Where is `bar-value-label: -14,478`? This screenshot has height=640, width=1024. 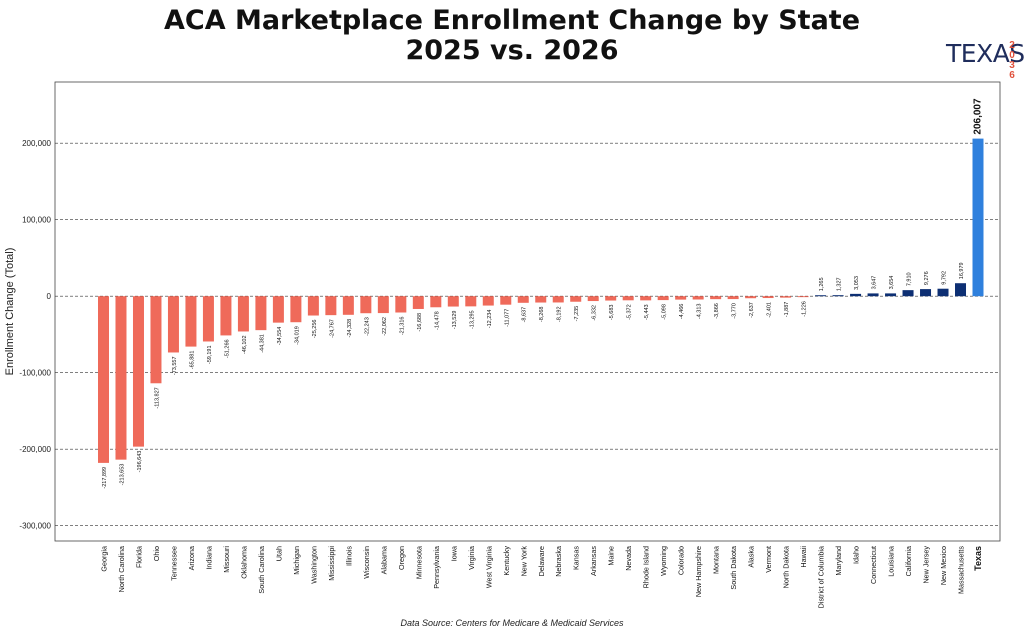
bar-value-label: -14,478 is located at coordinates (437, 320).